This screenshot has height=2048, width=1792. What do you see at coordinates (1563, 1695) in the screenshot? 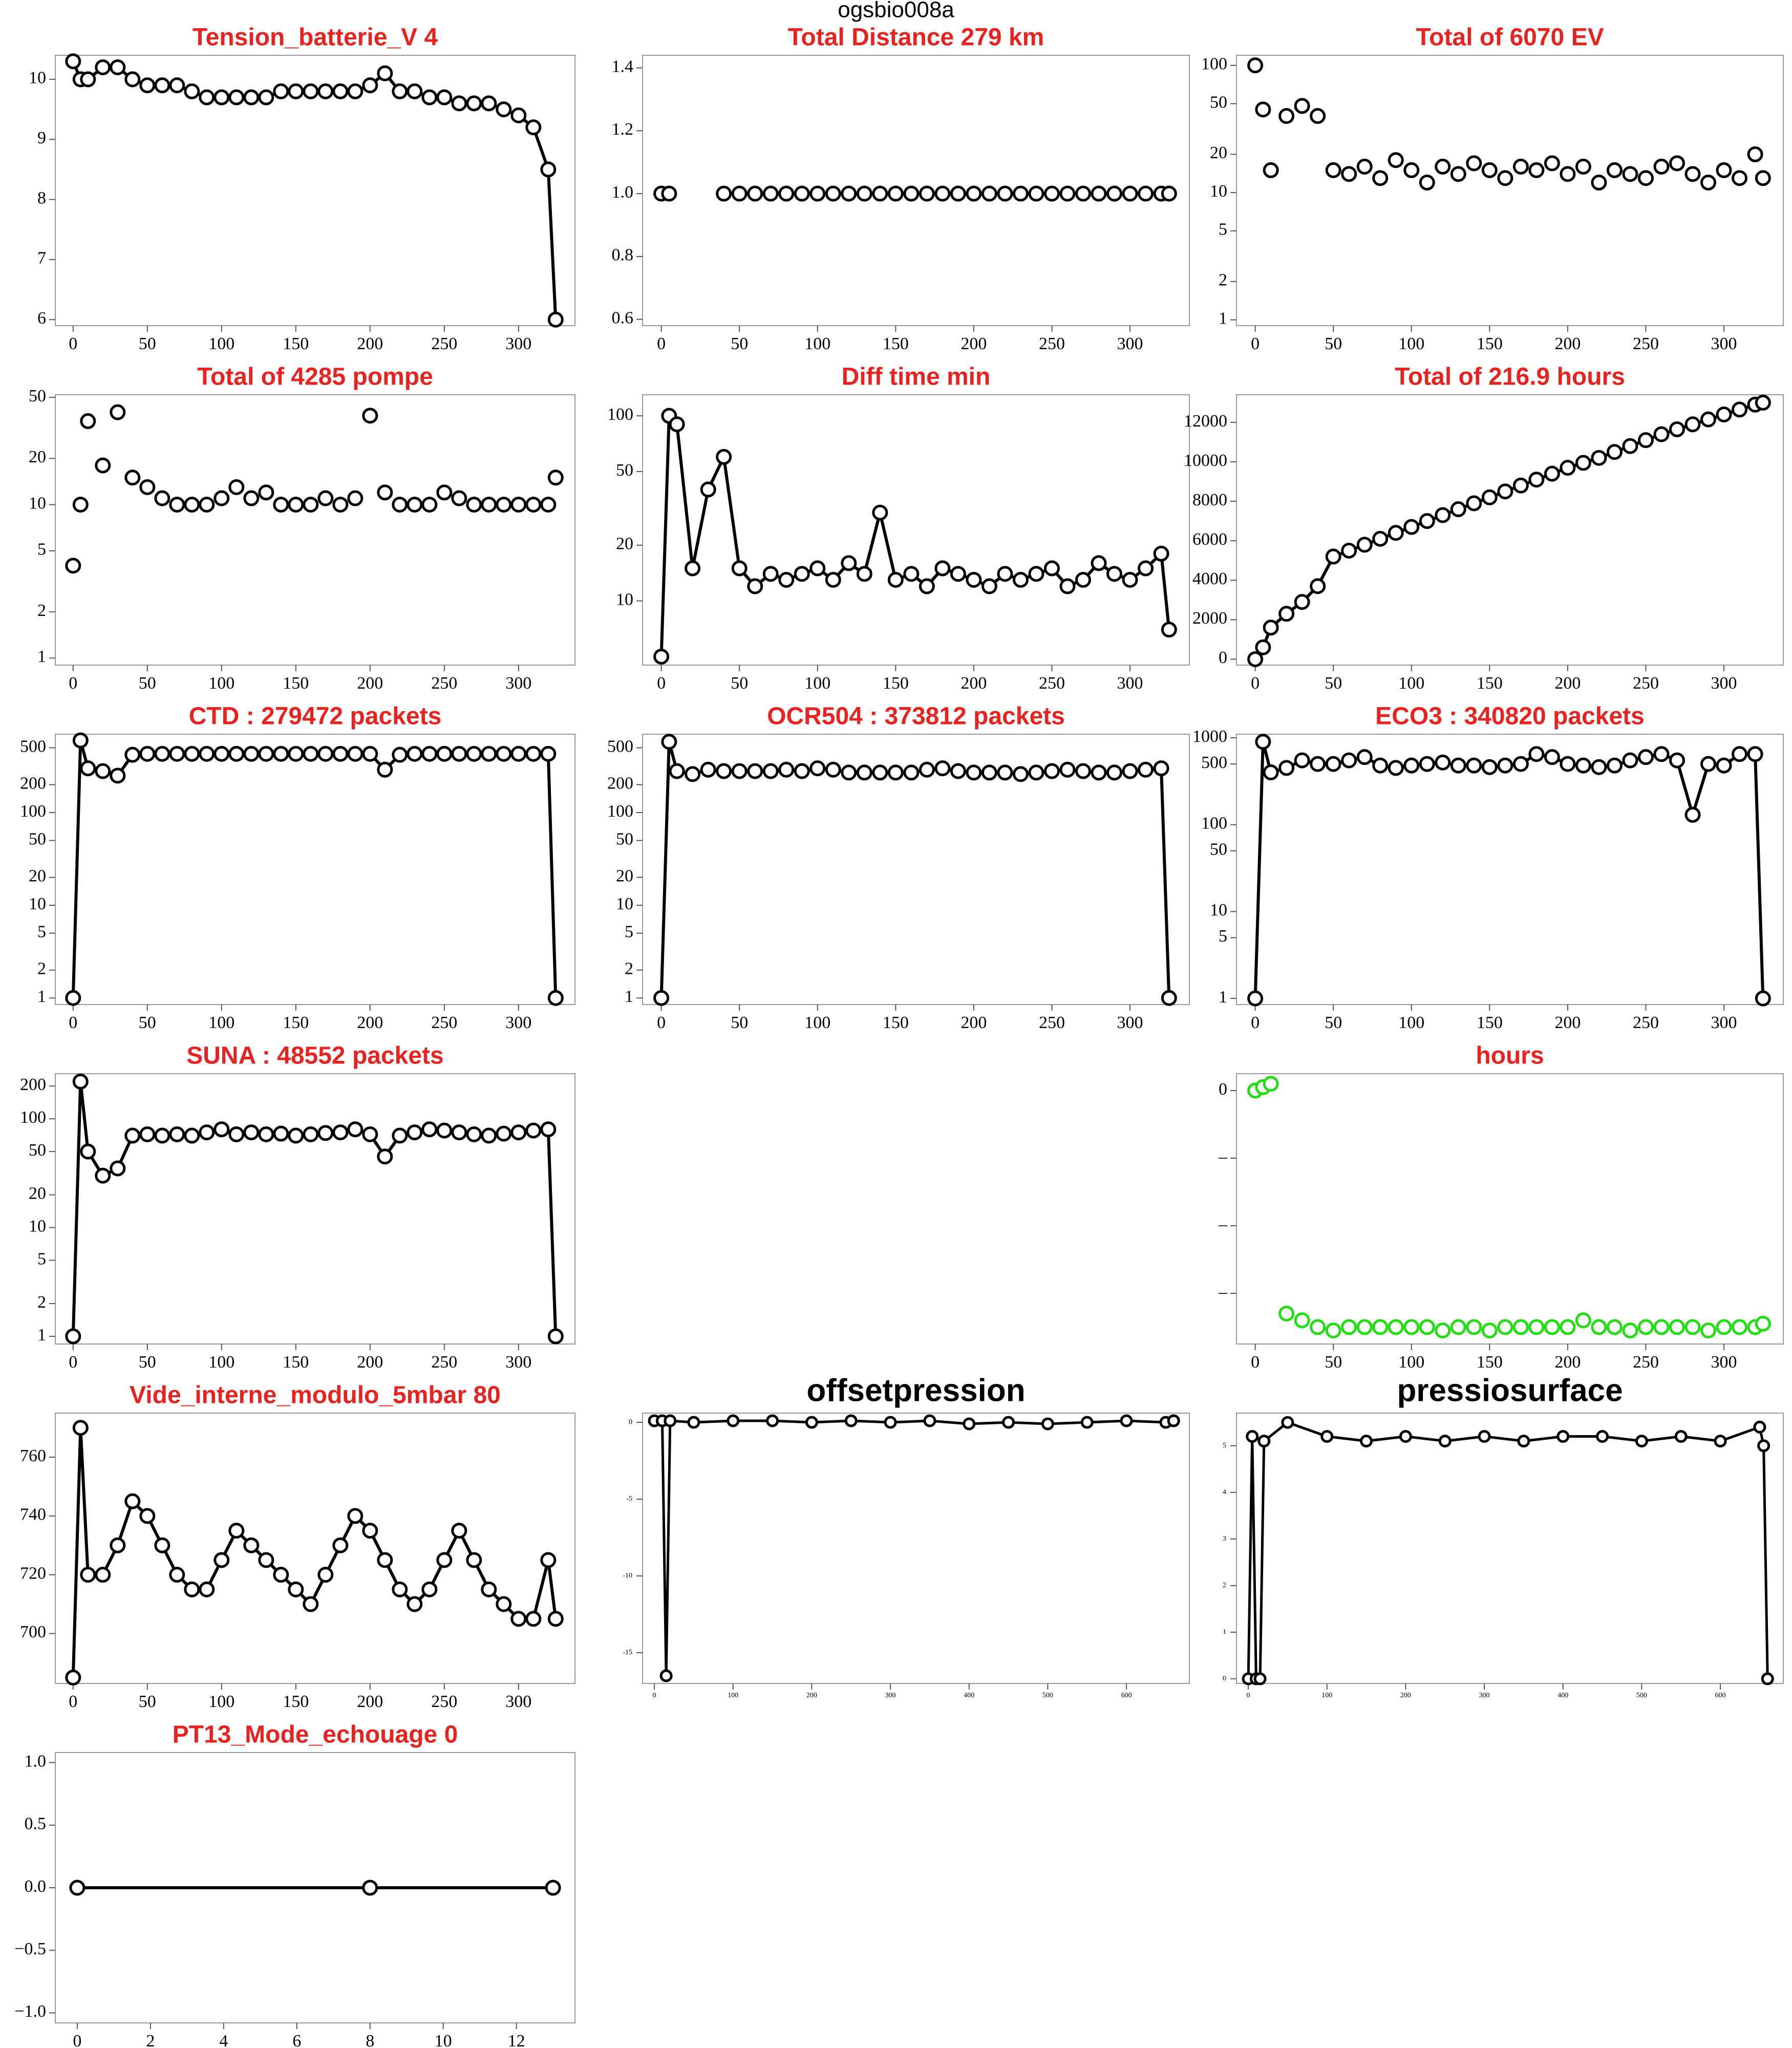
I see `x-tick-label: 400` at bounding box center [1563, 1695].